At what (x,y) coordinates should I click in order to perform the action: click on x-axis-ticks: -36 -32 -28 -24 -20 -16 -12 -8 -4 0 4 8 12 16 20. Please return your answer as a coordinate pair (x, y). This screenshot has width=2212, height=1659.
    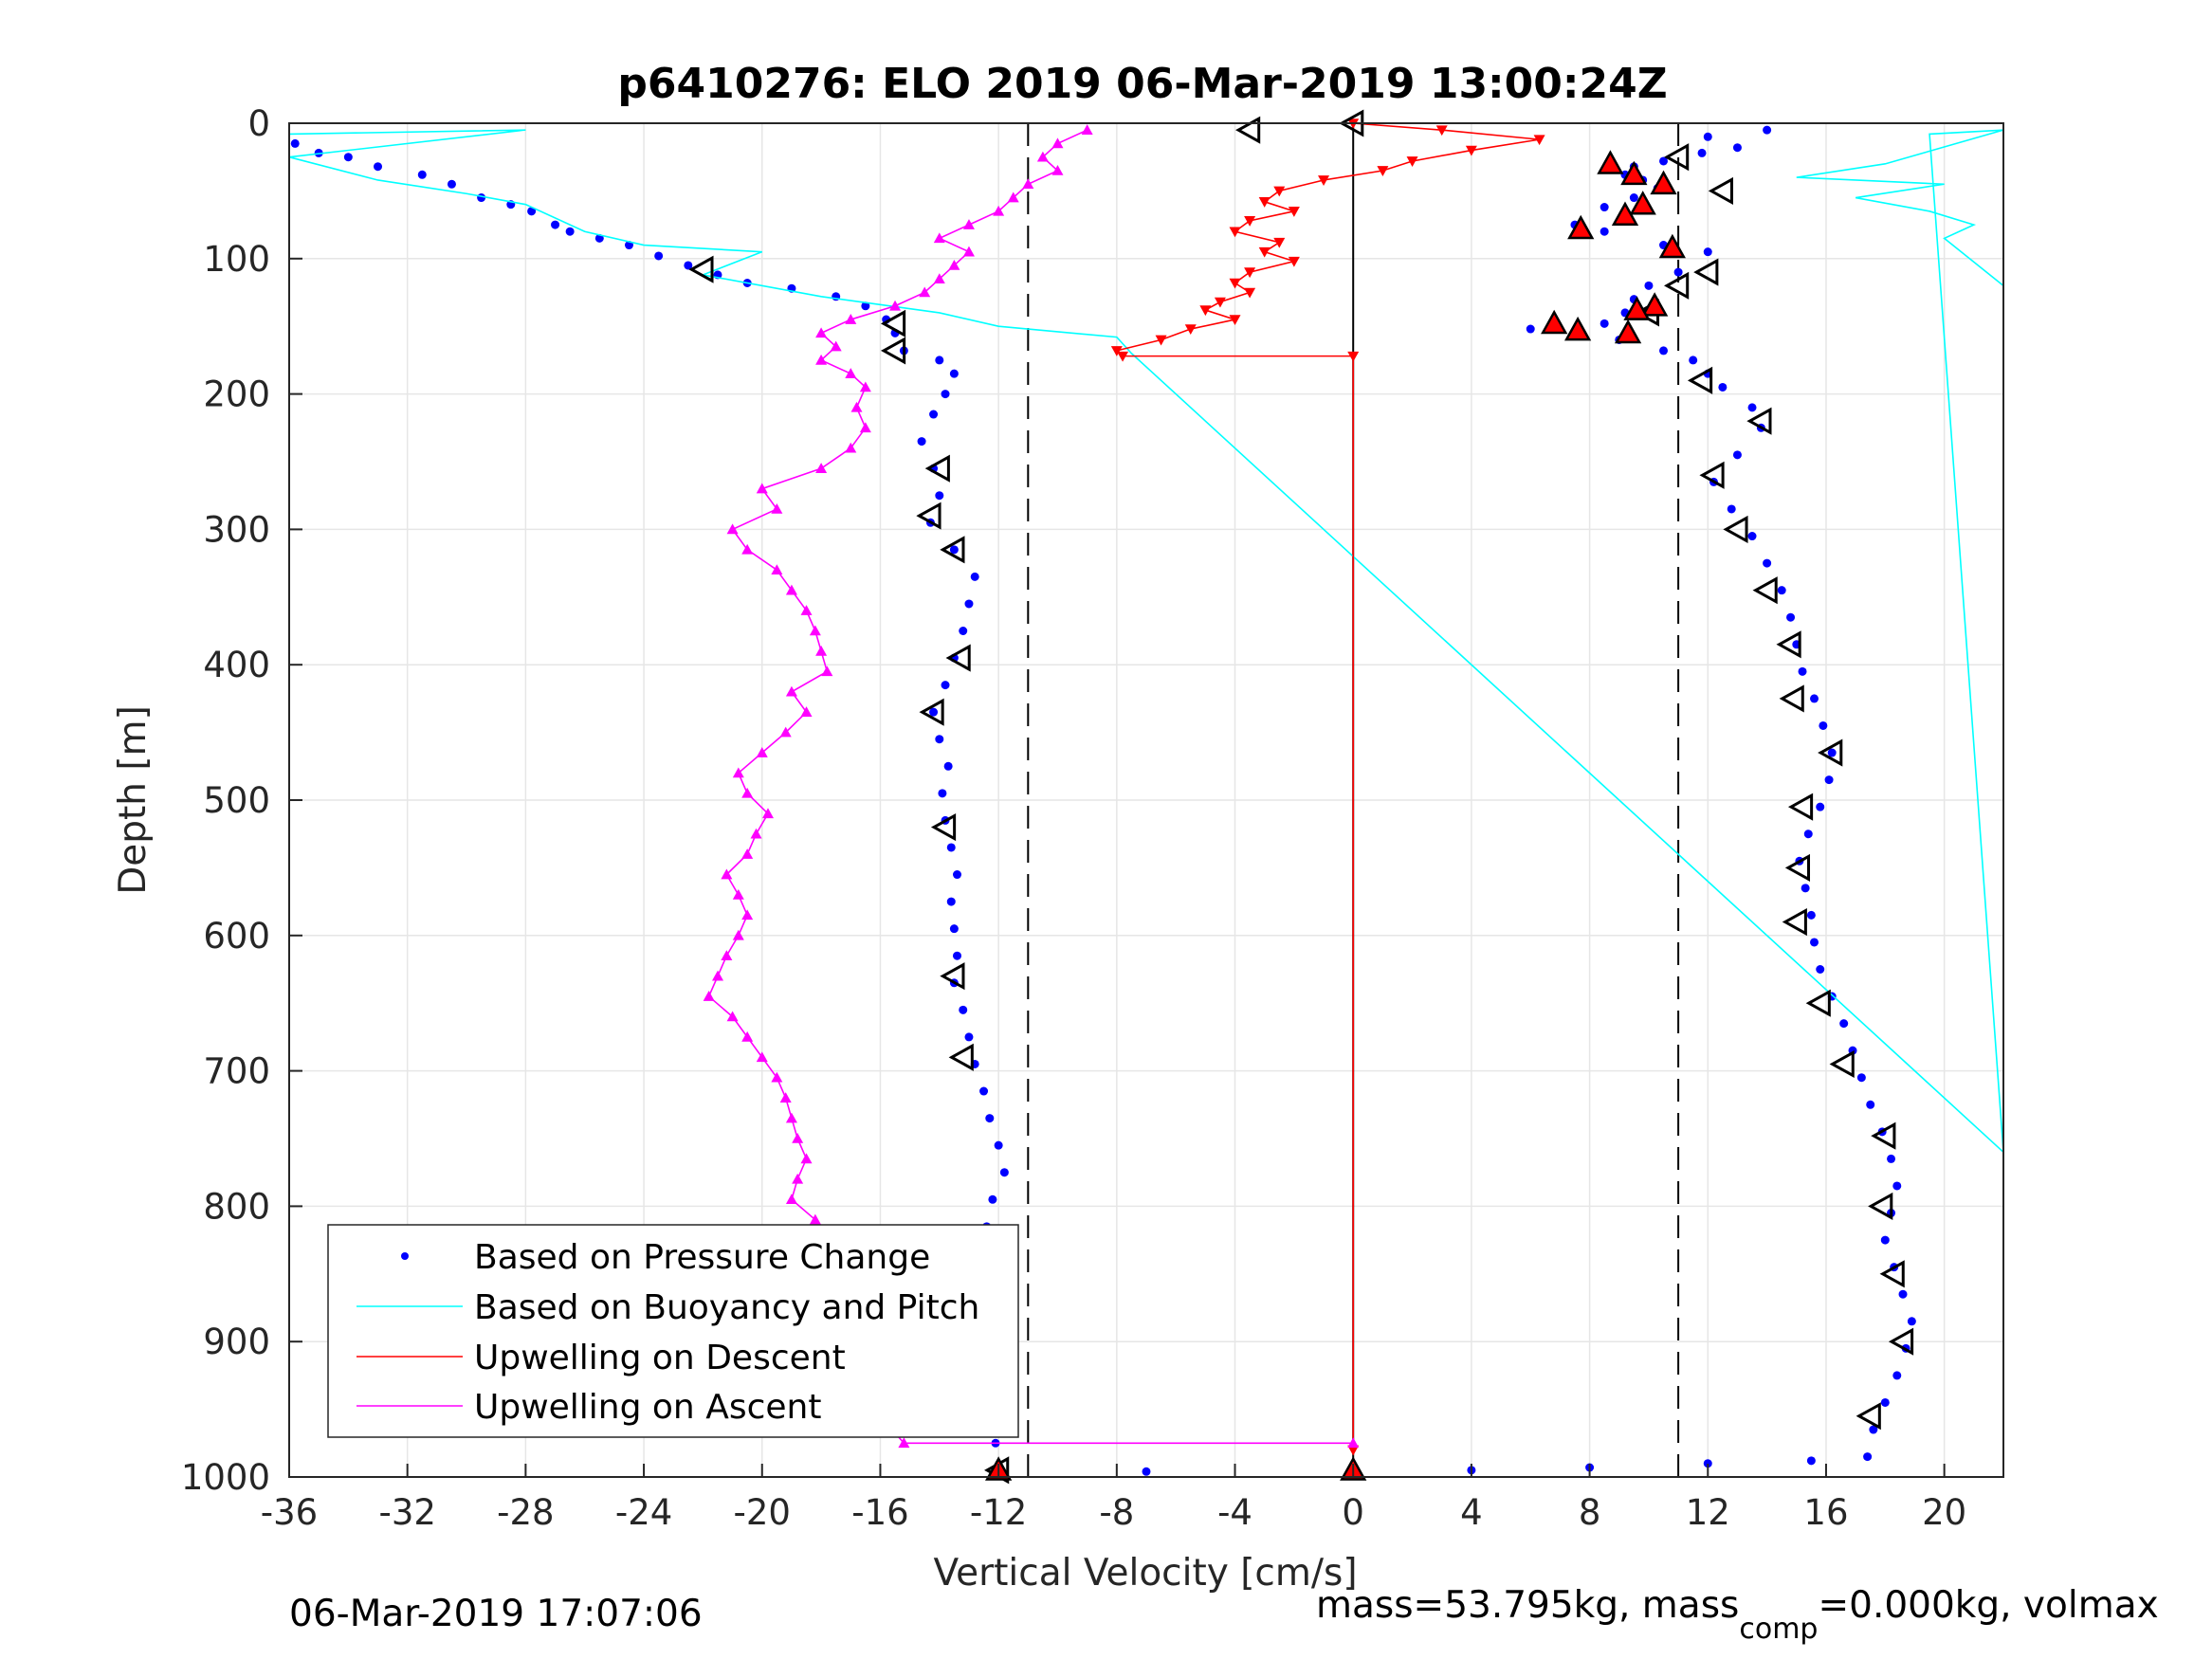
    Looking at the image, I should click on (1113, 1498).